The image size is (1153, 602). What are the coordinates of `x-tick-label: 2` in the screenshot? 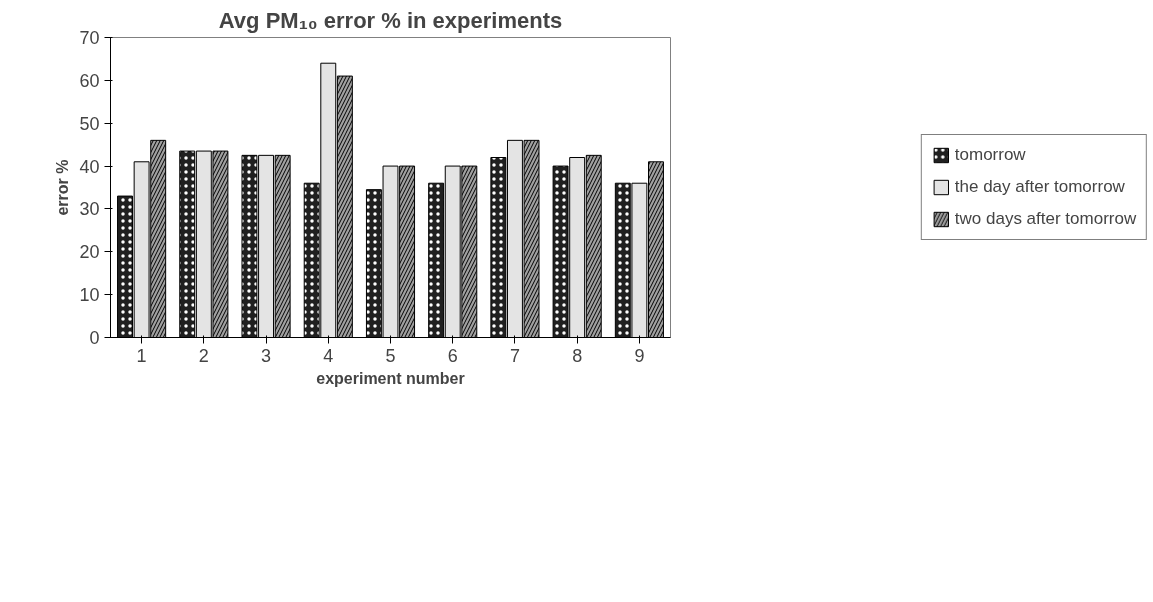 It's located at (203, 355).